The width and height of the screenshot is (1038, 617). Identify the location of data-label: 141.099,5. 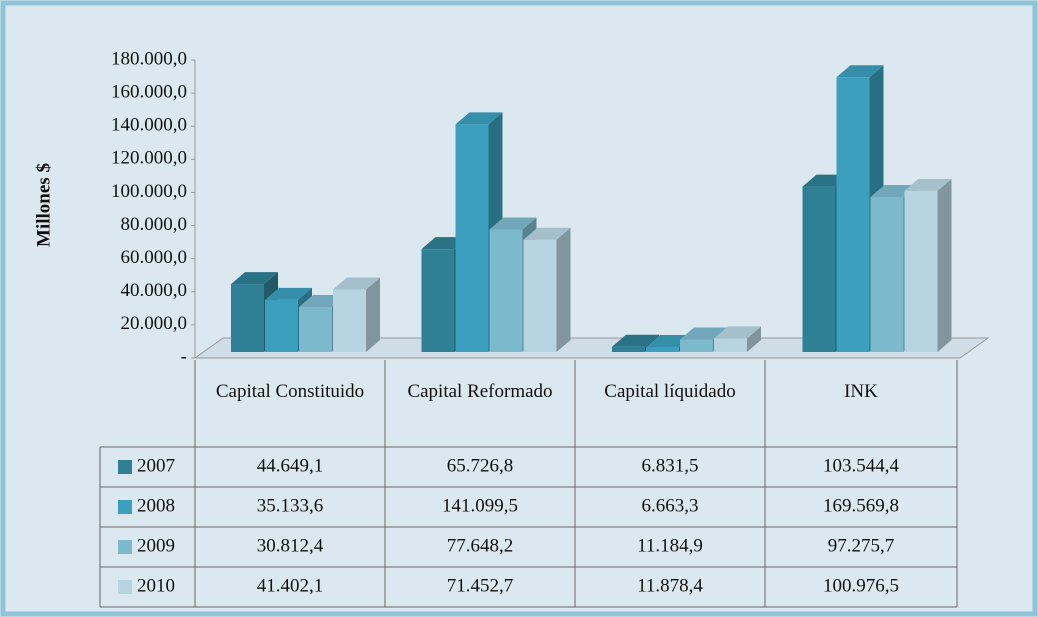
(480, 505).